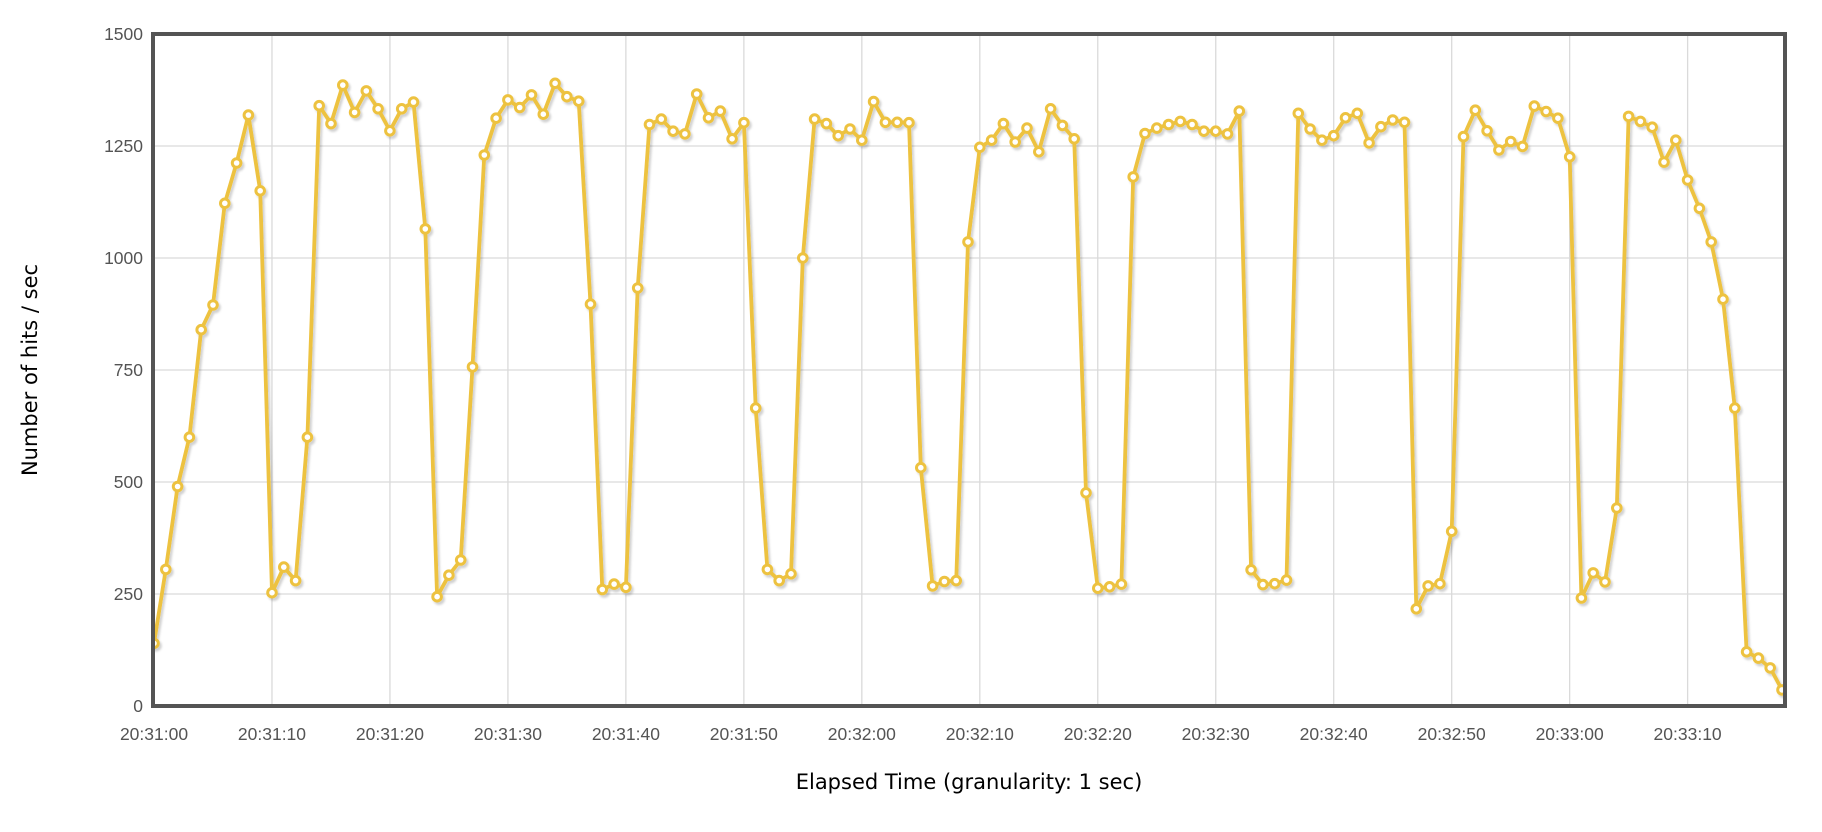 The image size is (1822, 832). What do you see at coordinates (980, 734) in the screenshot?
I see `x-tick-label: 20:32:10` at bounding box center [980, 734].